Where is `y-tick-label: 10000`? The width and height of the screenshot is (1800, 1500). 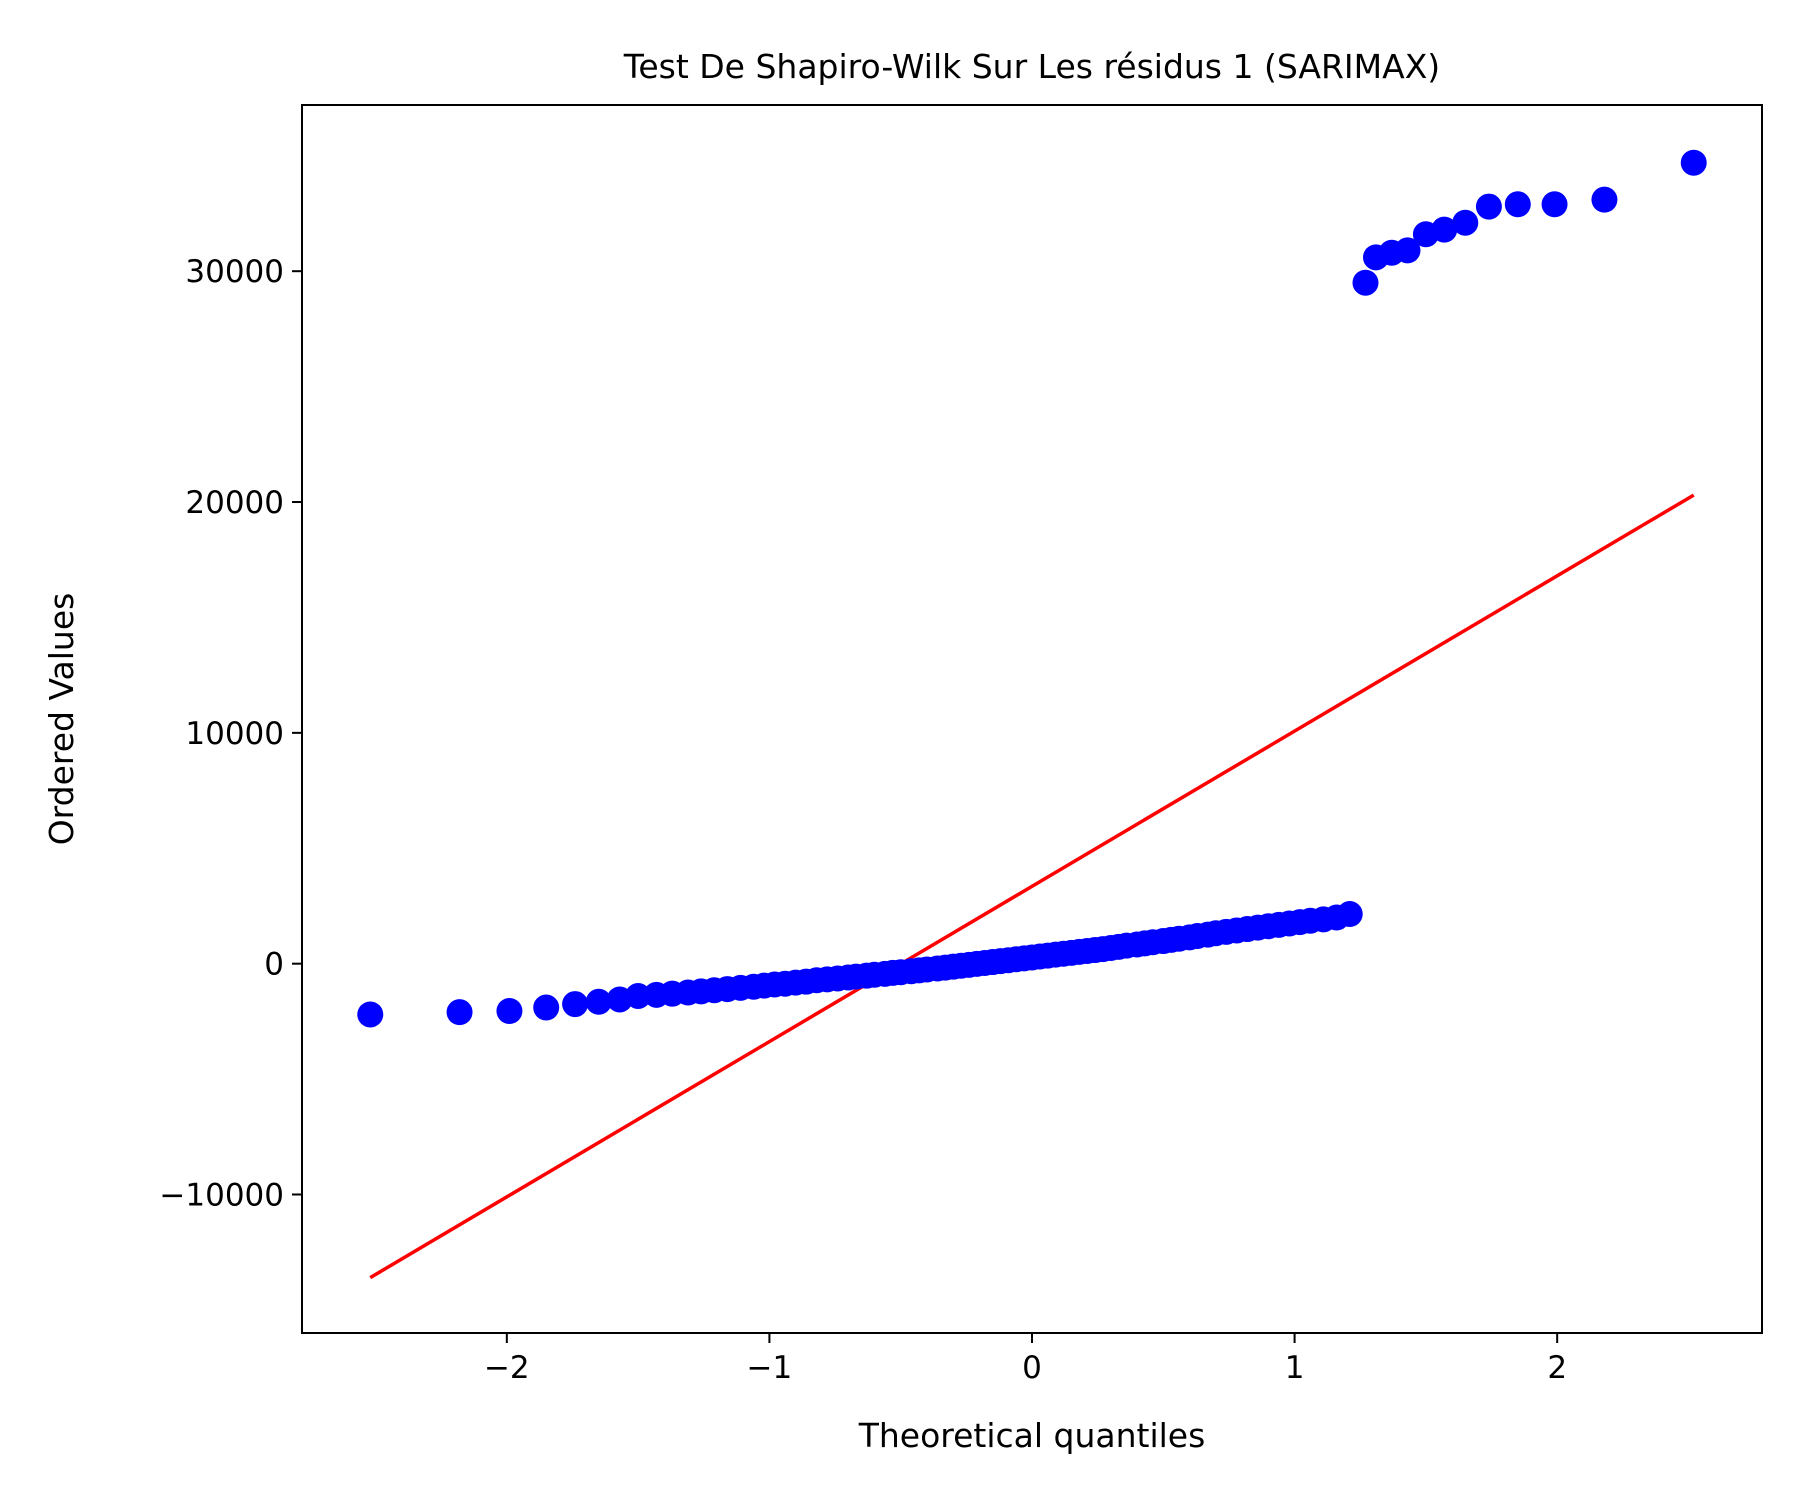
y-tick-label: 10000 is located at coordinates (234, 734).